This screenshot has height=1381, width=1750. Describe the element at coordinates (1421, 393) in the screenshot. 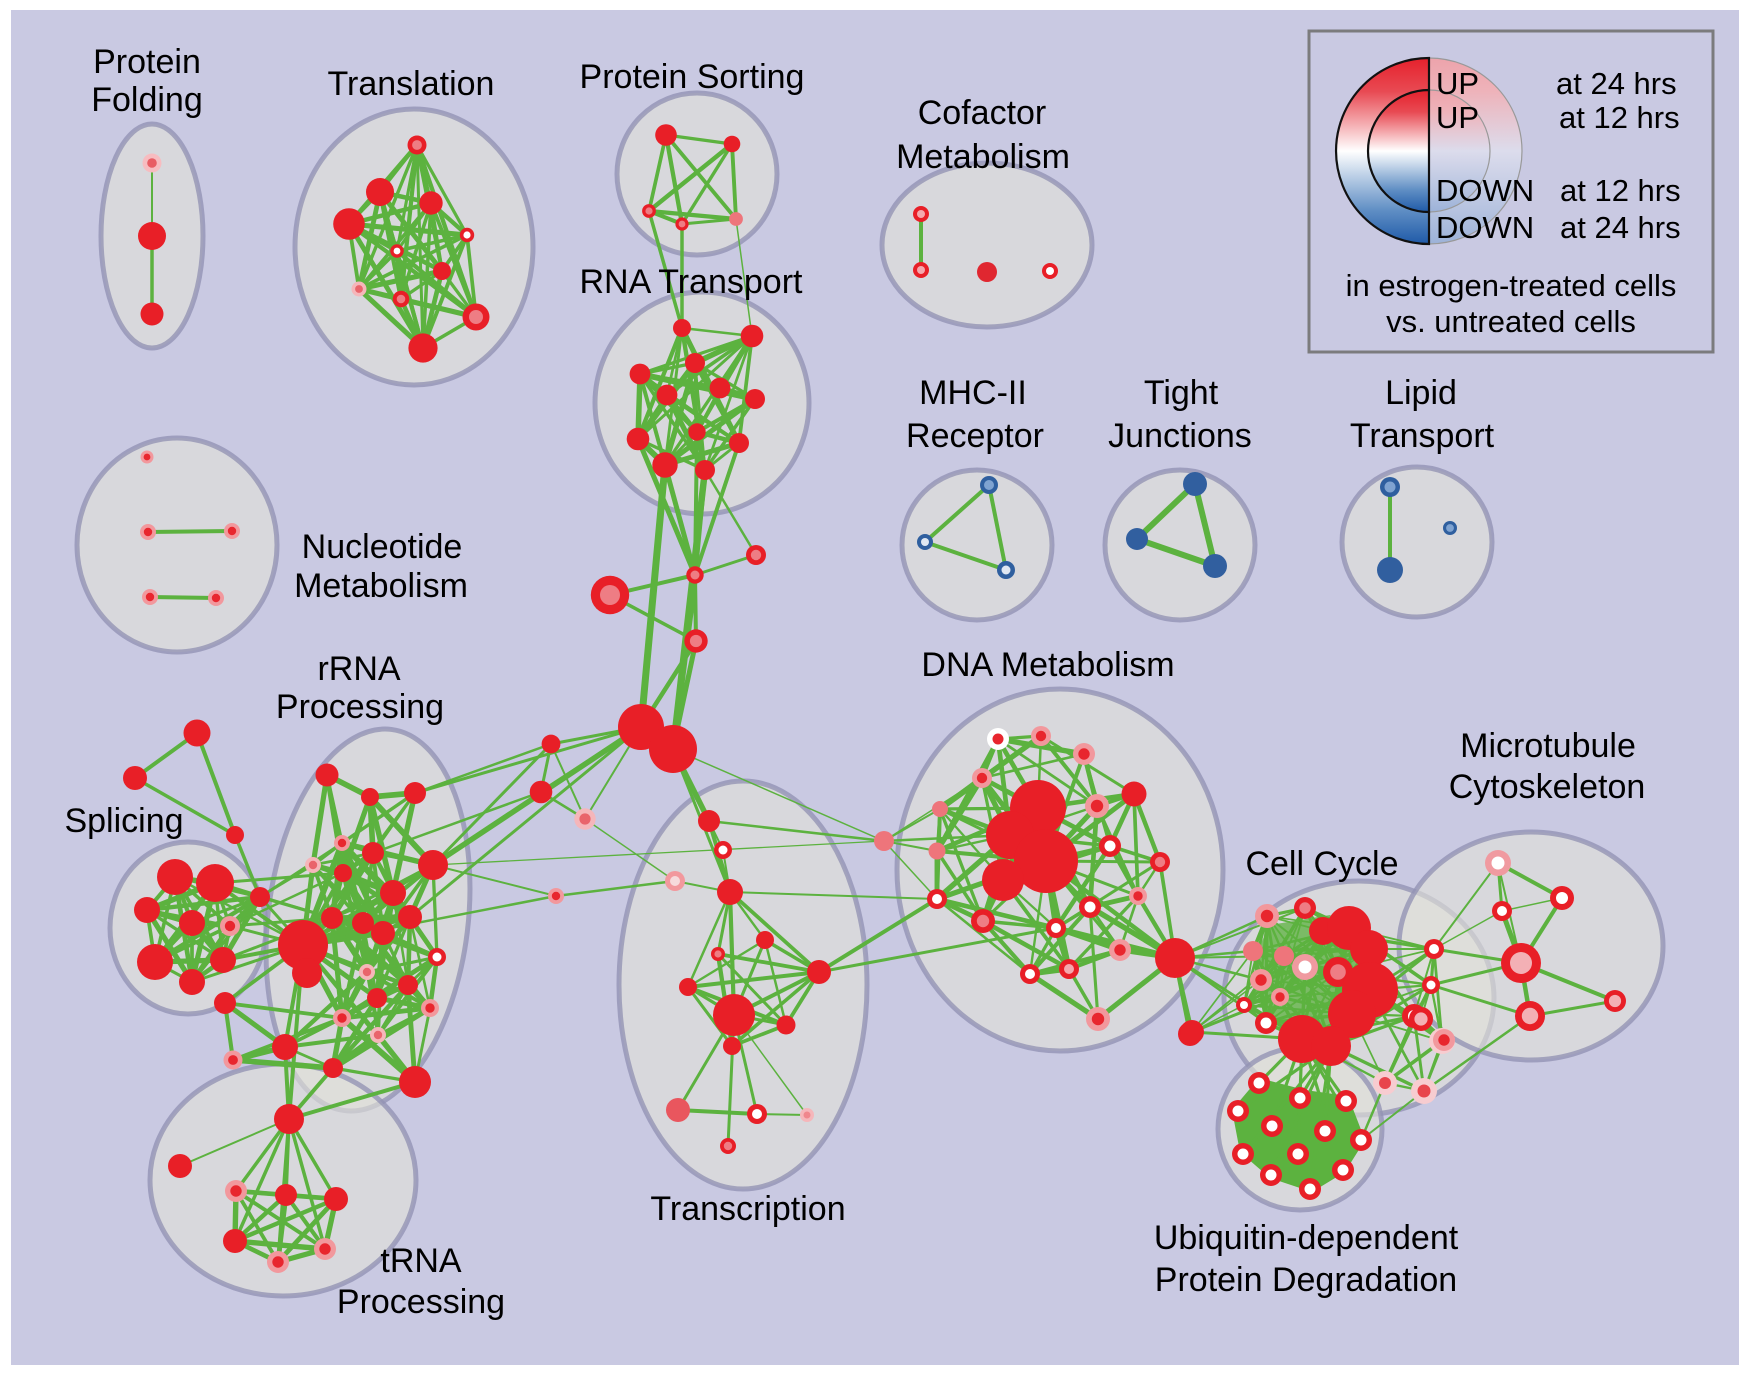

I see `svg-text: Lipid` at that location.